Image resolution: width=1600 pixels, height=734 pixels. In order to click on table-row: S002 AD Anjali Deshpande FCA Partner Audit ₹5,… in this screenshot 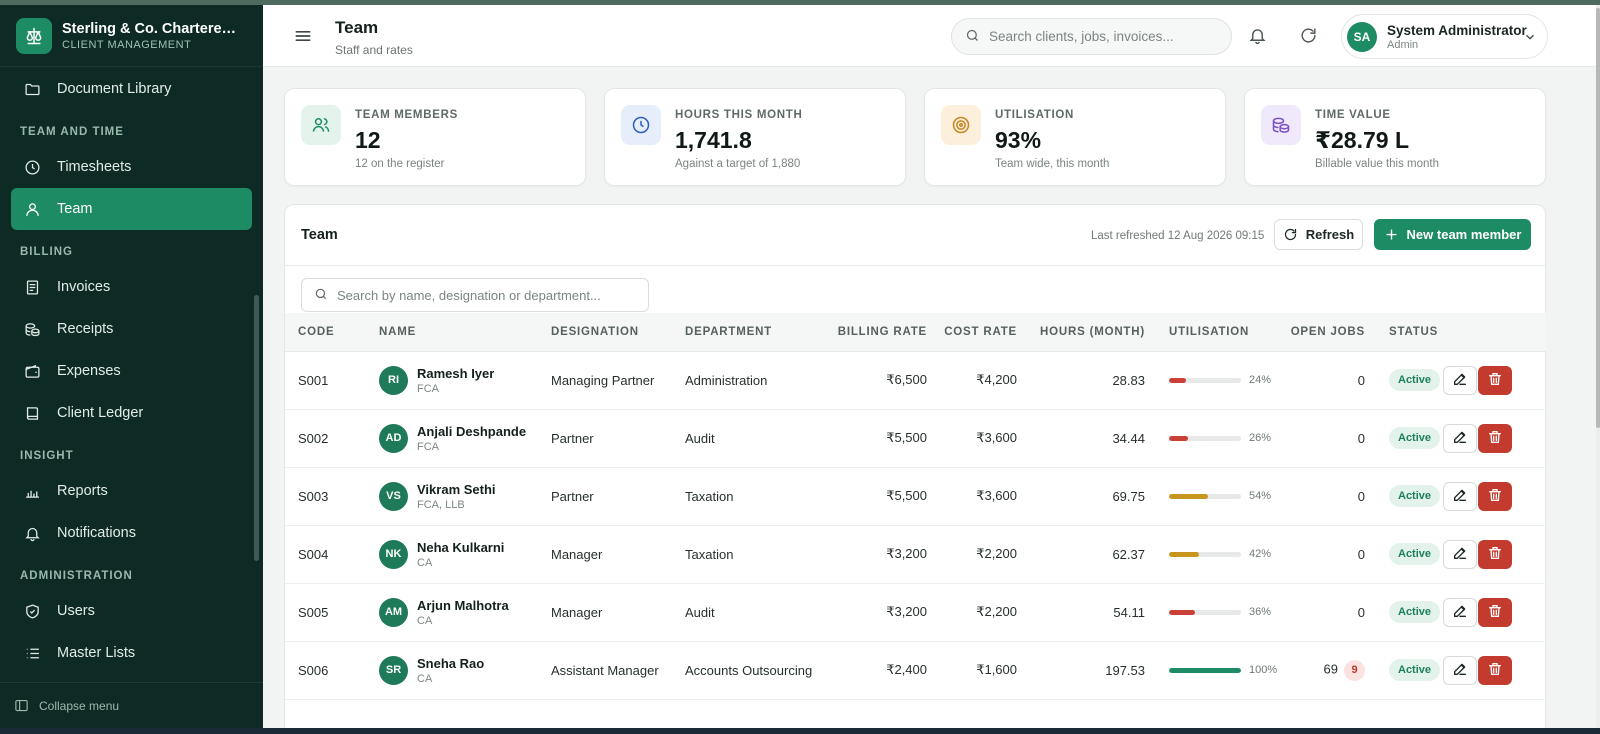, I will do `click(915, 438)`.